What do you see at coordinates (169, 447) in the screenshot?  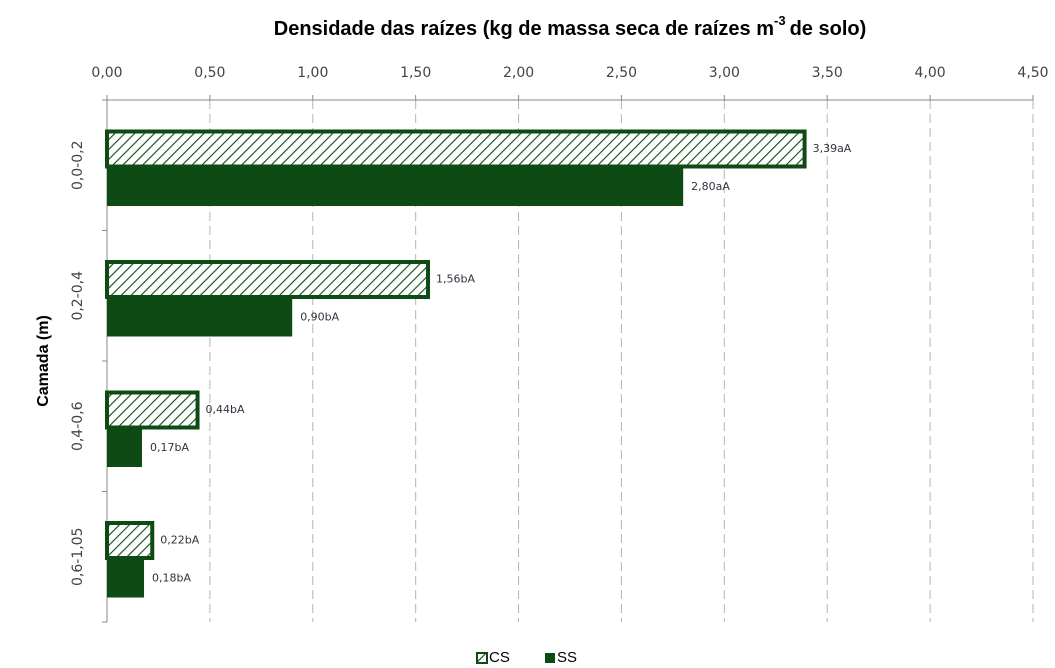 I see `value-label: 0,17bA` at bounding box center [169, 447].